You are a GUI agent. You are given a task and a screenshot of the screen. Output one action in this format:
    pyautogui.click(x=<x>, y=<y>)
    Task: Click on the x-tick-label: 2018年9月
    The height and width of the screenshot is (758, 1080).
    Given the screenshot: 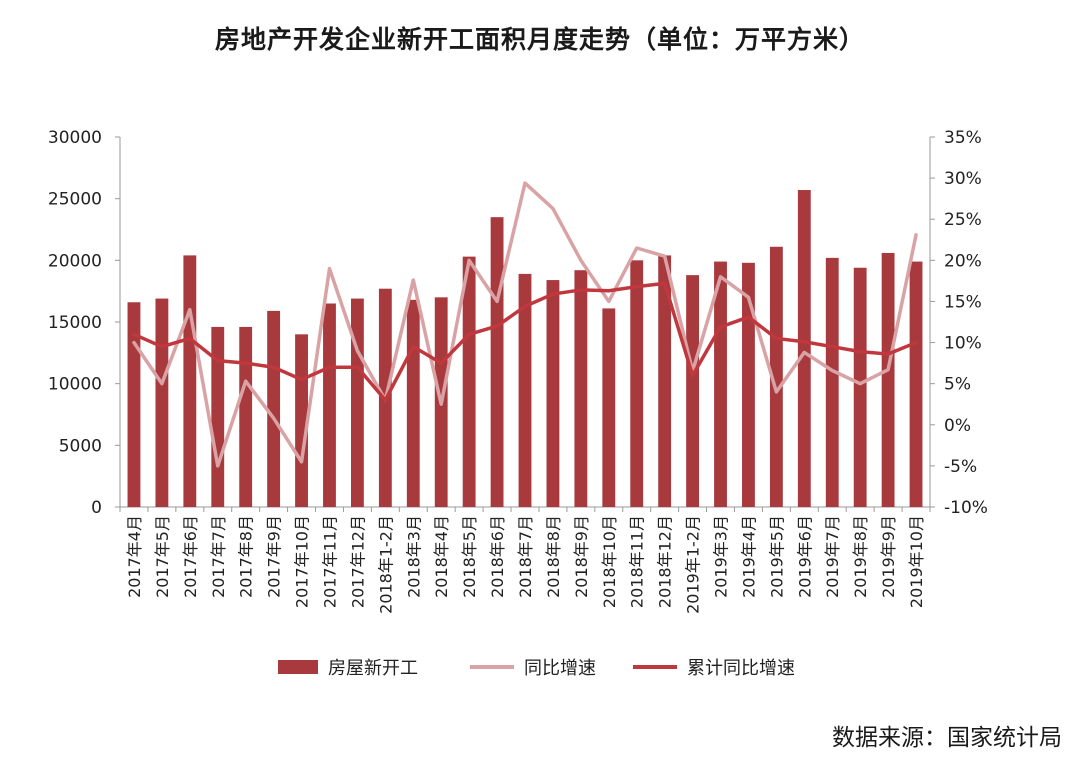 What is the action you would take?
    pyautogui.click(x=581, y=556)
    